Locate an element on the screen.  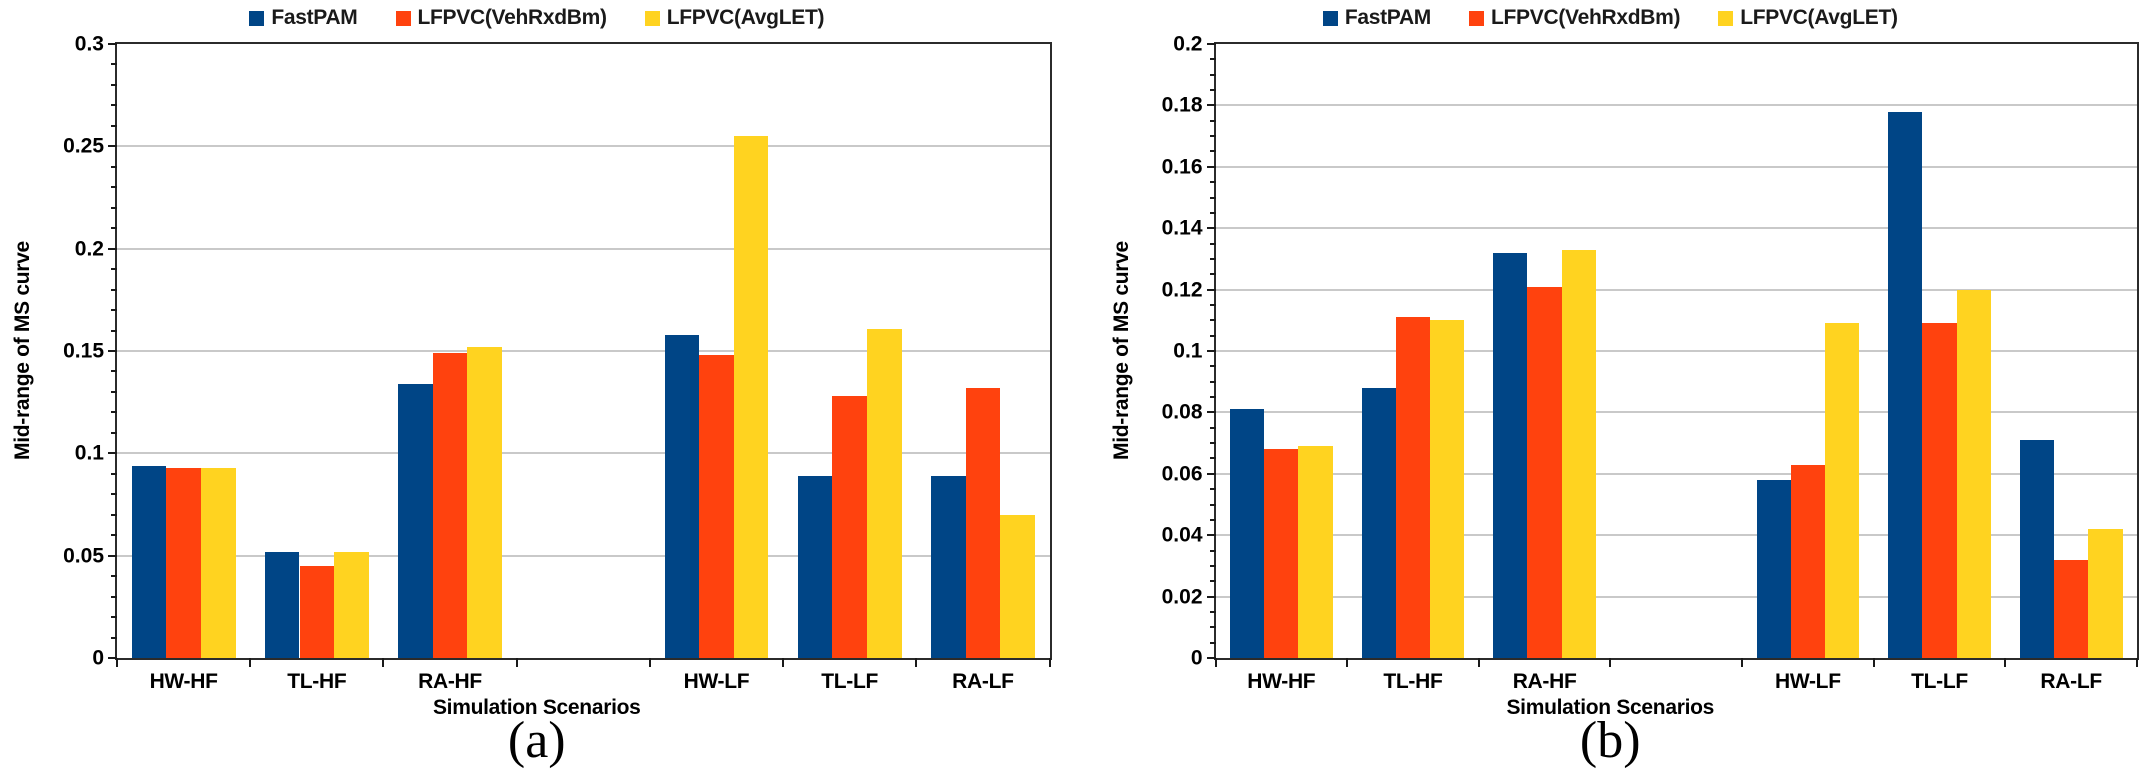
x-axis-category-label: TL-LF is located at coordinates (850, 681).